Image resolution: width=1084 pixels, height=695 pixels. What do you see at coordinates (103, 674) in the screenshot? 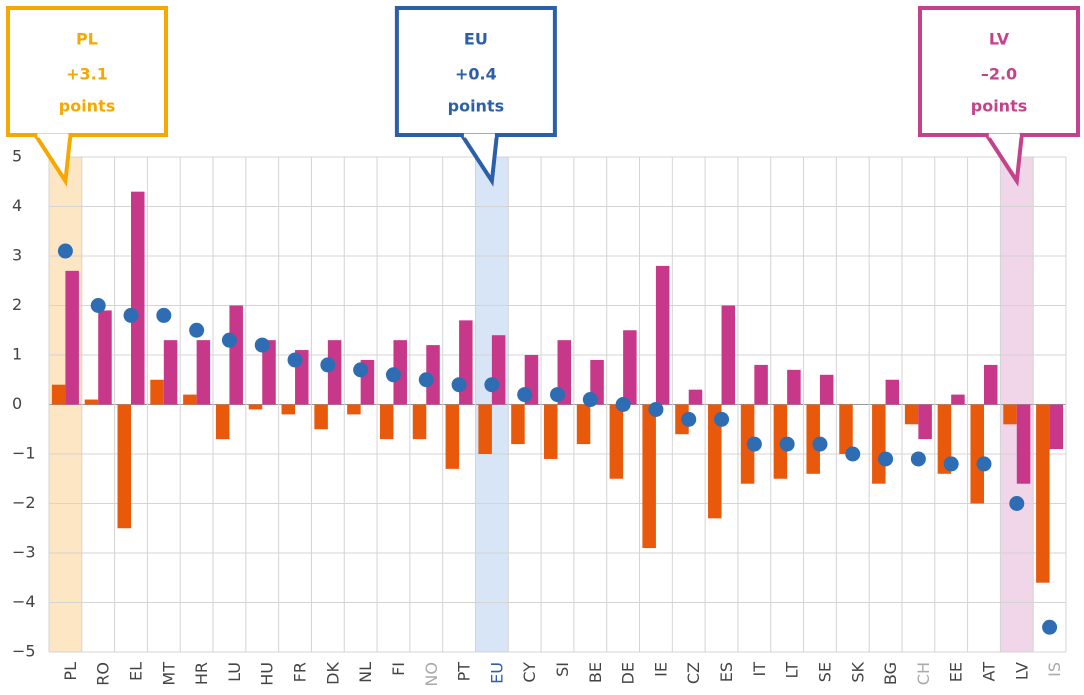
I see `x-tick-label: RO` at bounding box center [103, 674].